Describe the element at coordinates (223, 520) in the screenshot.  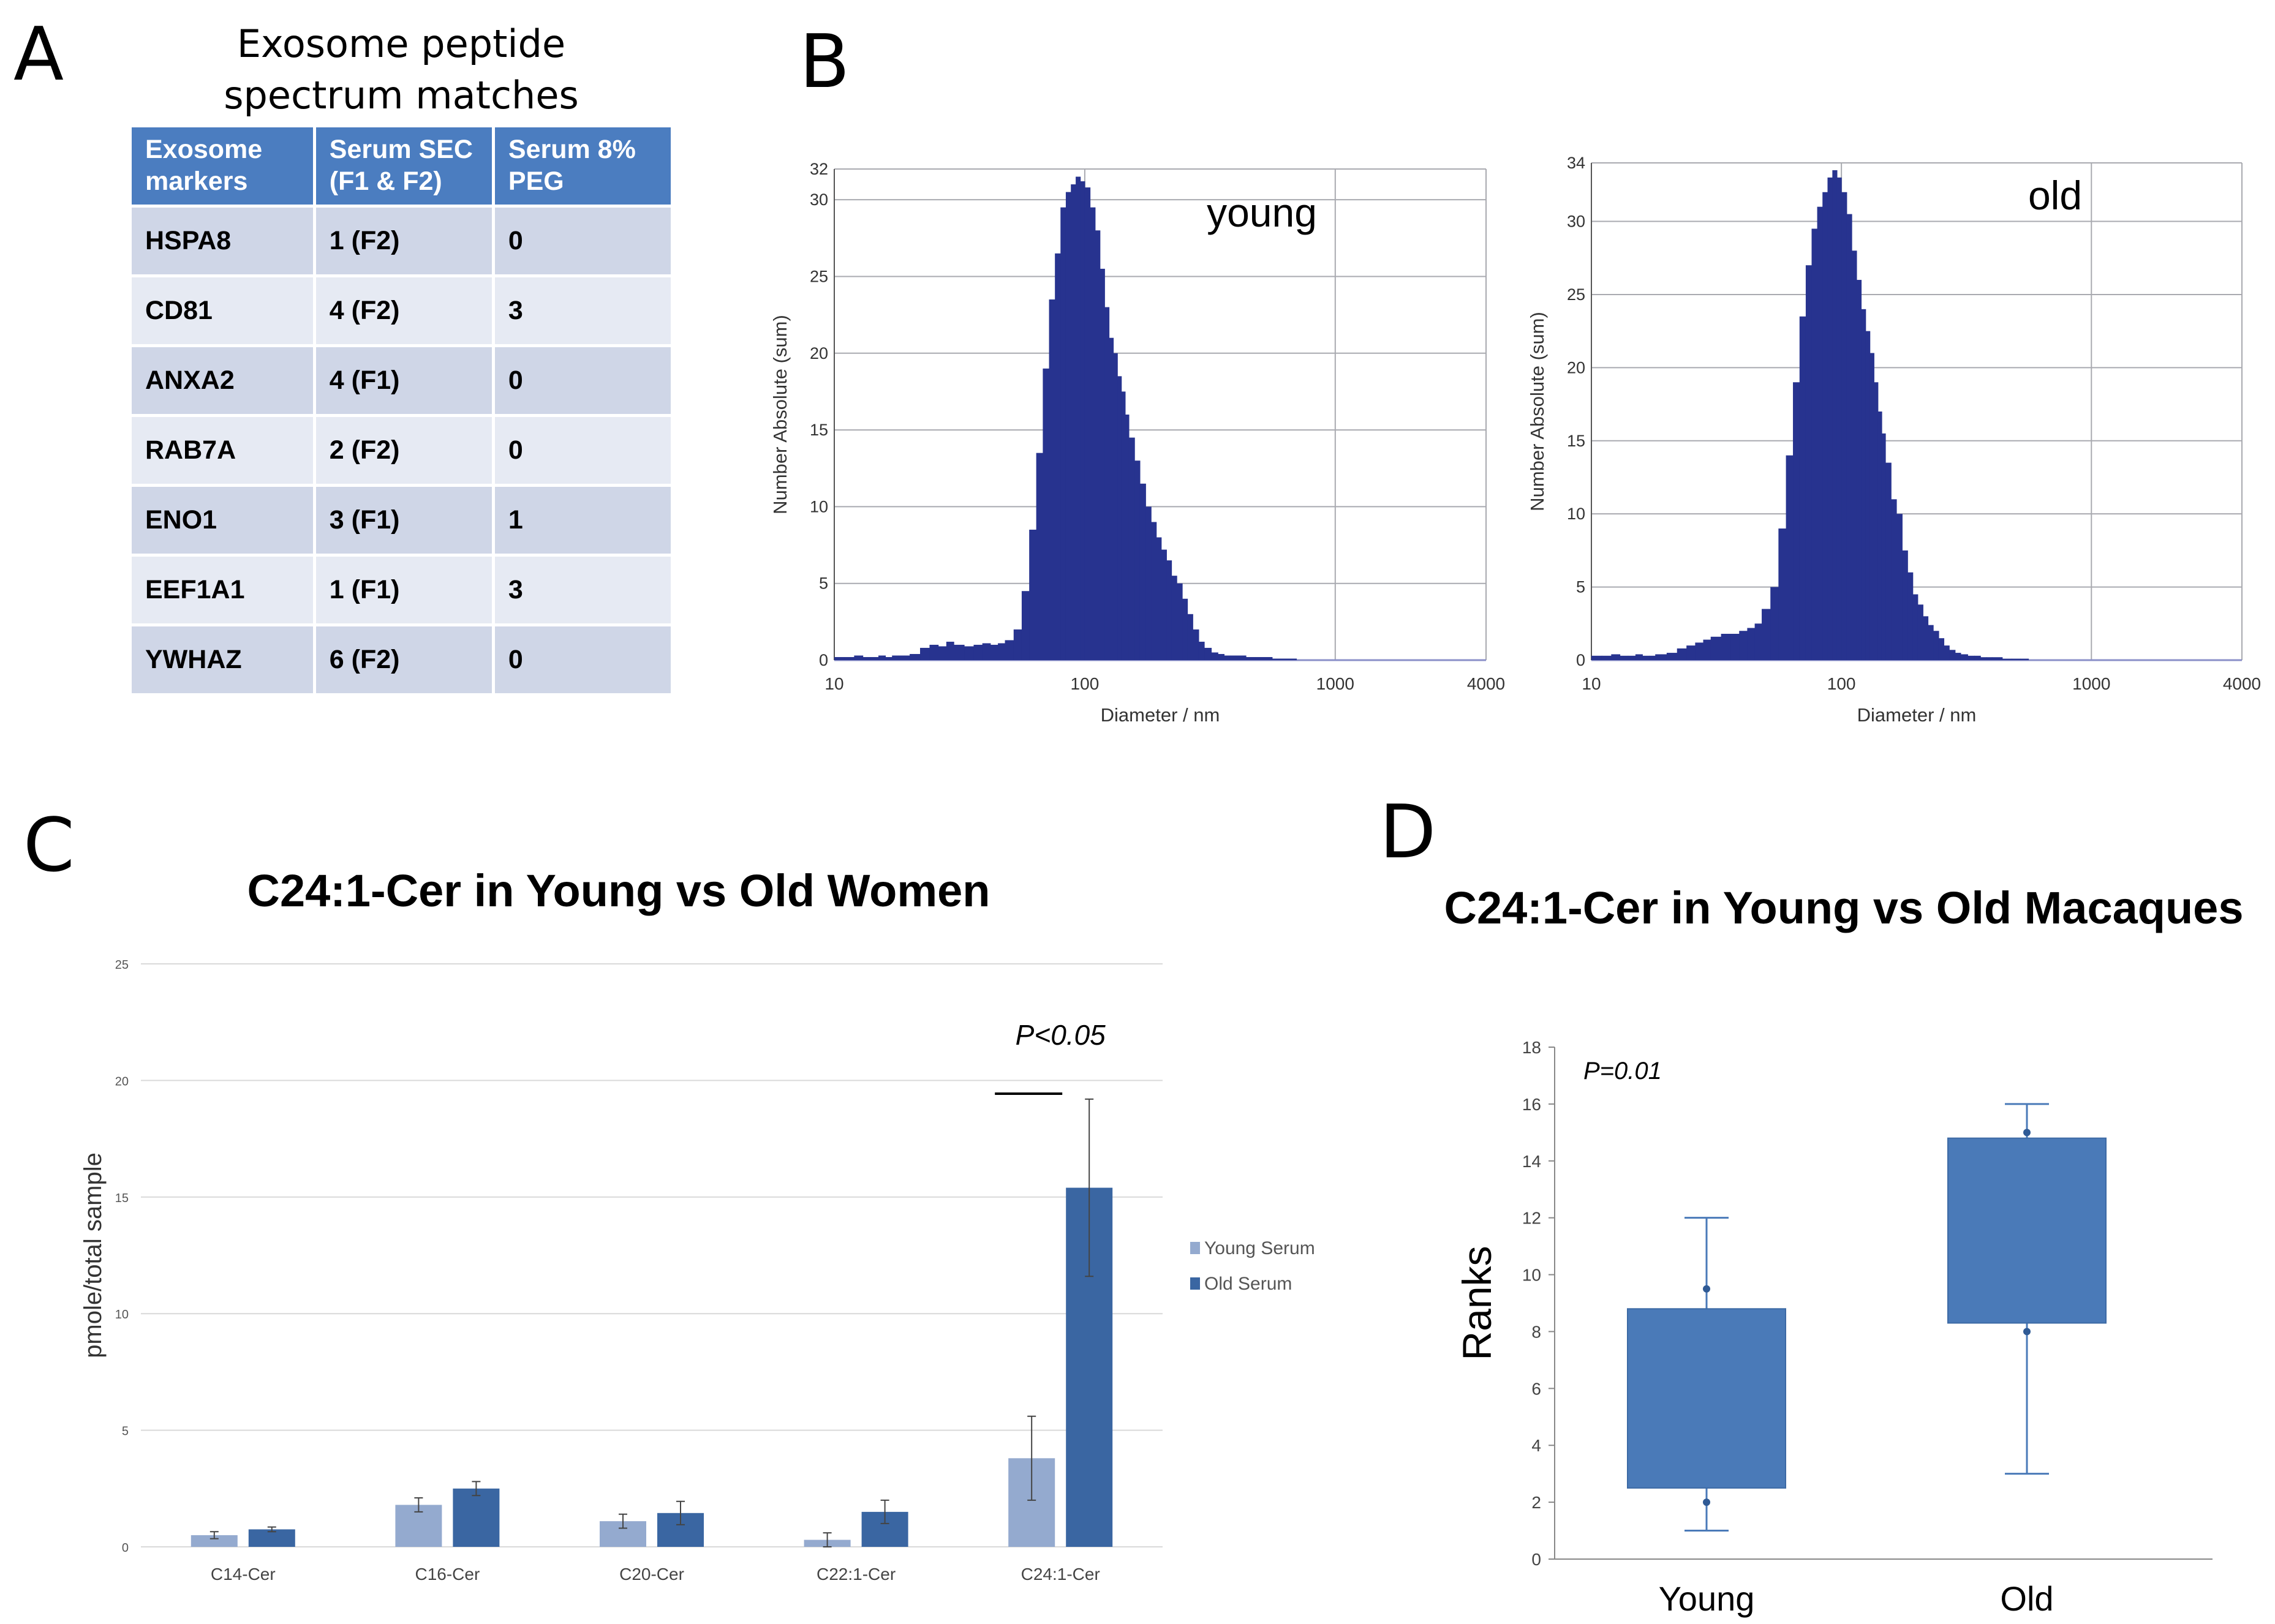
I see `cell-marker: ENO1` at that location.